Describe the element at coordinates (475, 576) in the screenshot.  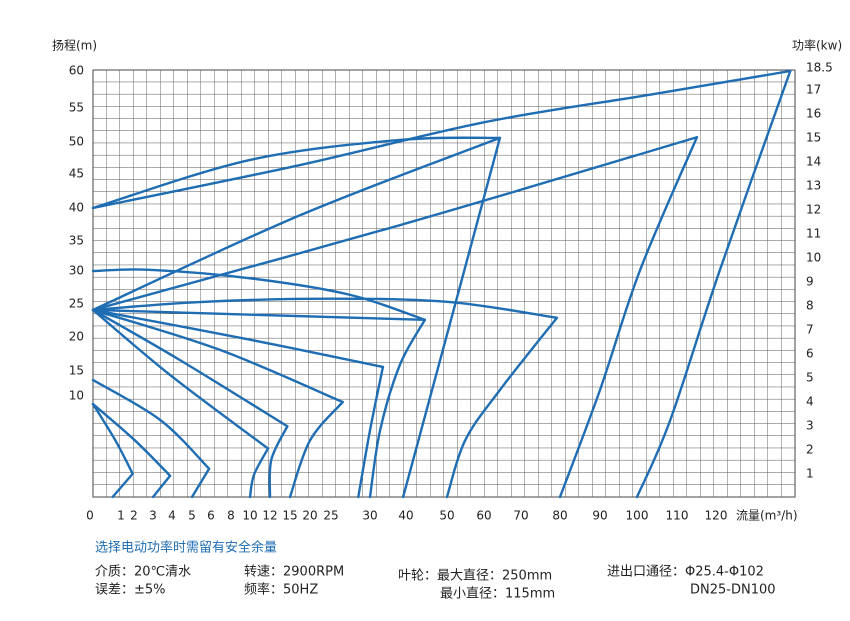
I see `note: 叶轮：最大直径：250mm` at that location.